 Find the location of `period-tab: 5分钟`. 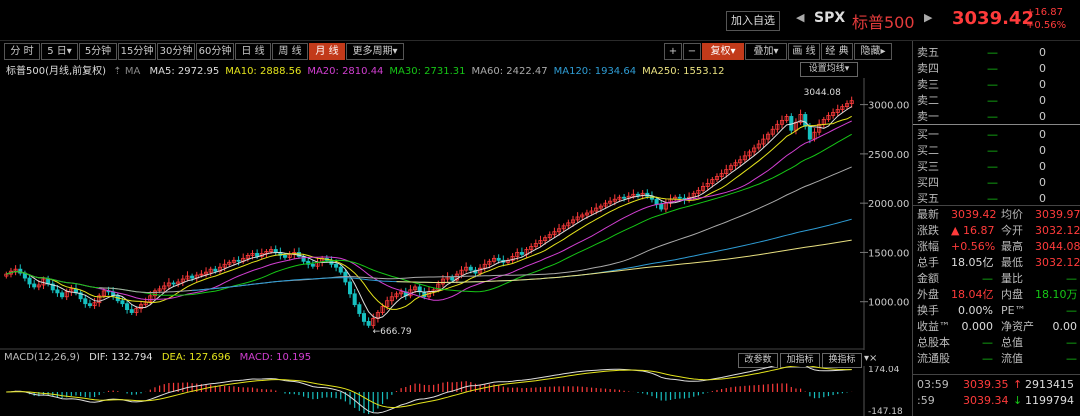

period-tab: 5分钟 is located at coordinates (98, 51).